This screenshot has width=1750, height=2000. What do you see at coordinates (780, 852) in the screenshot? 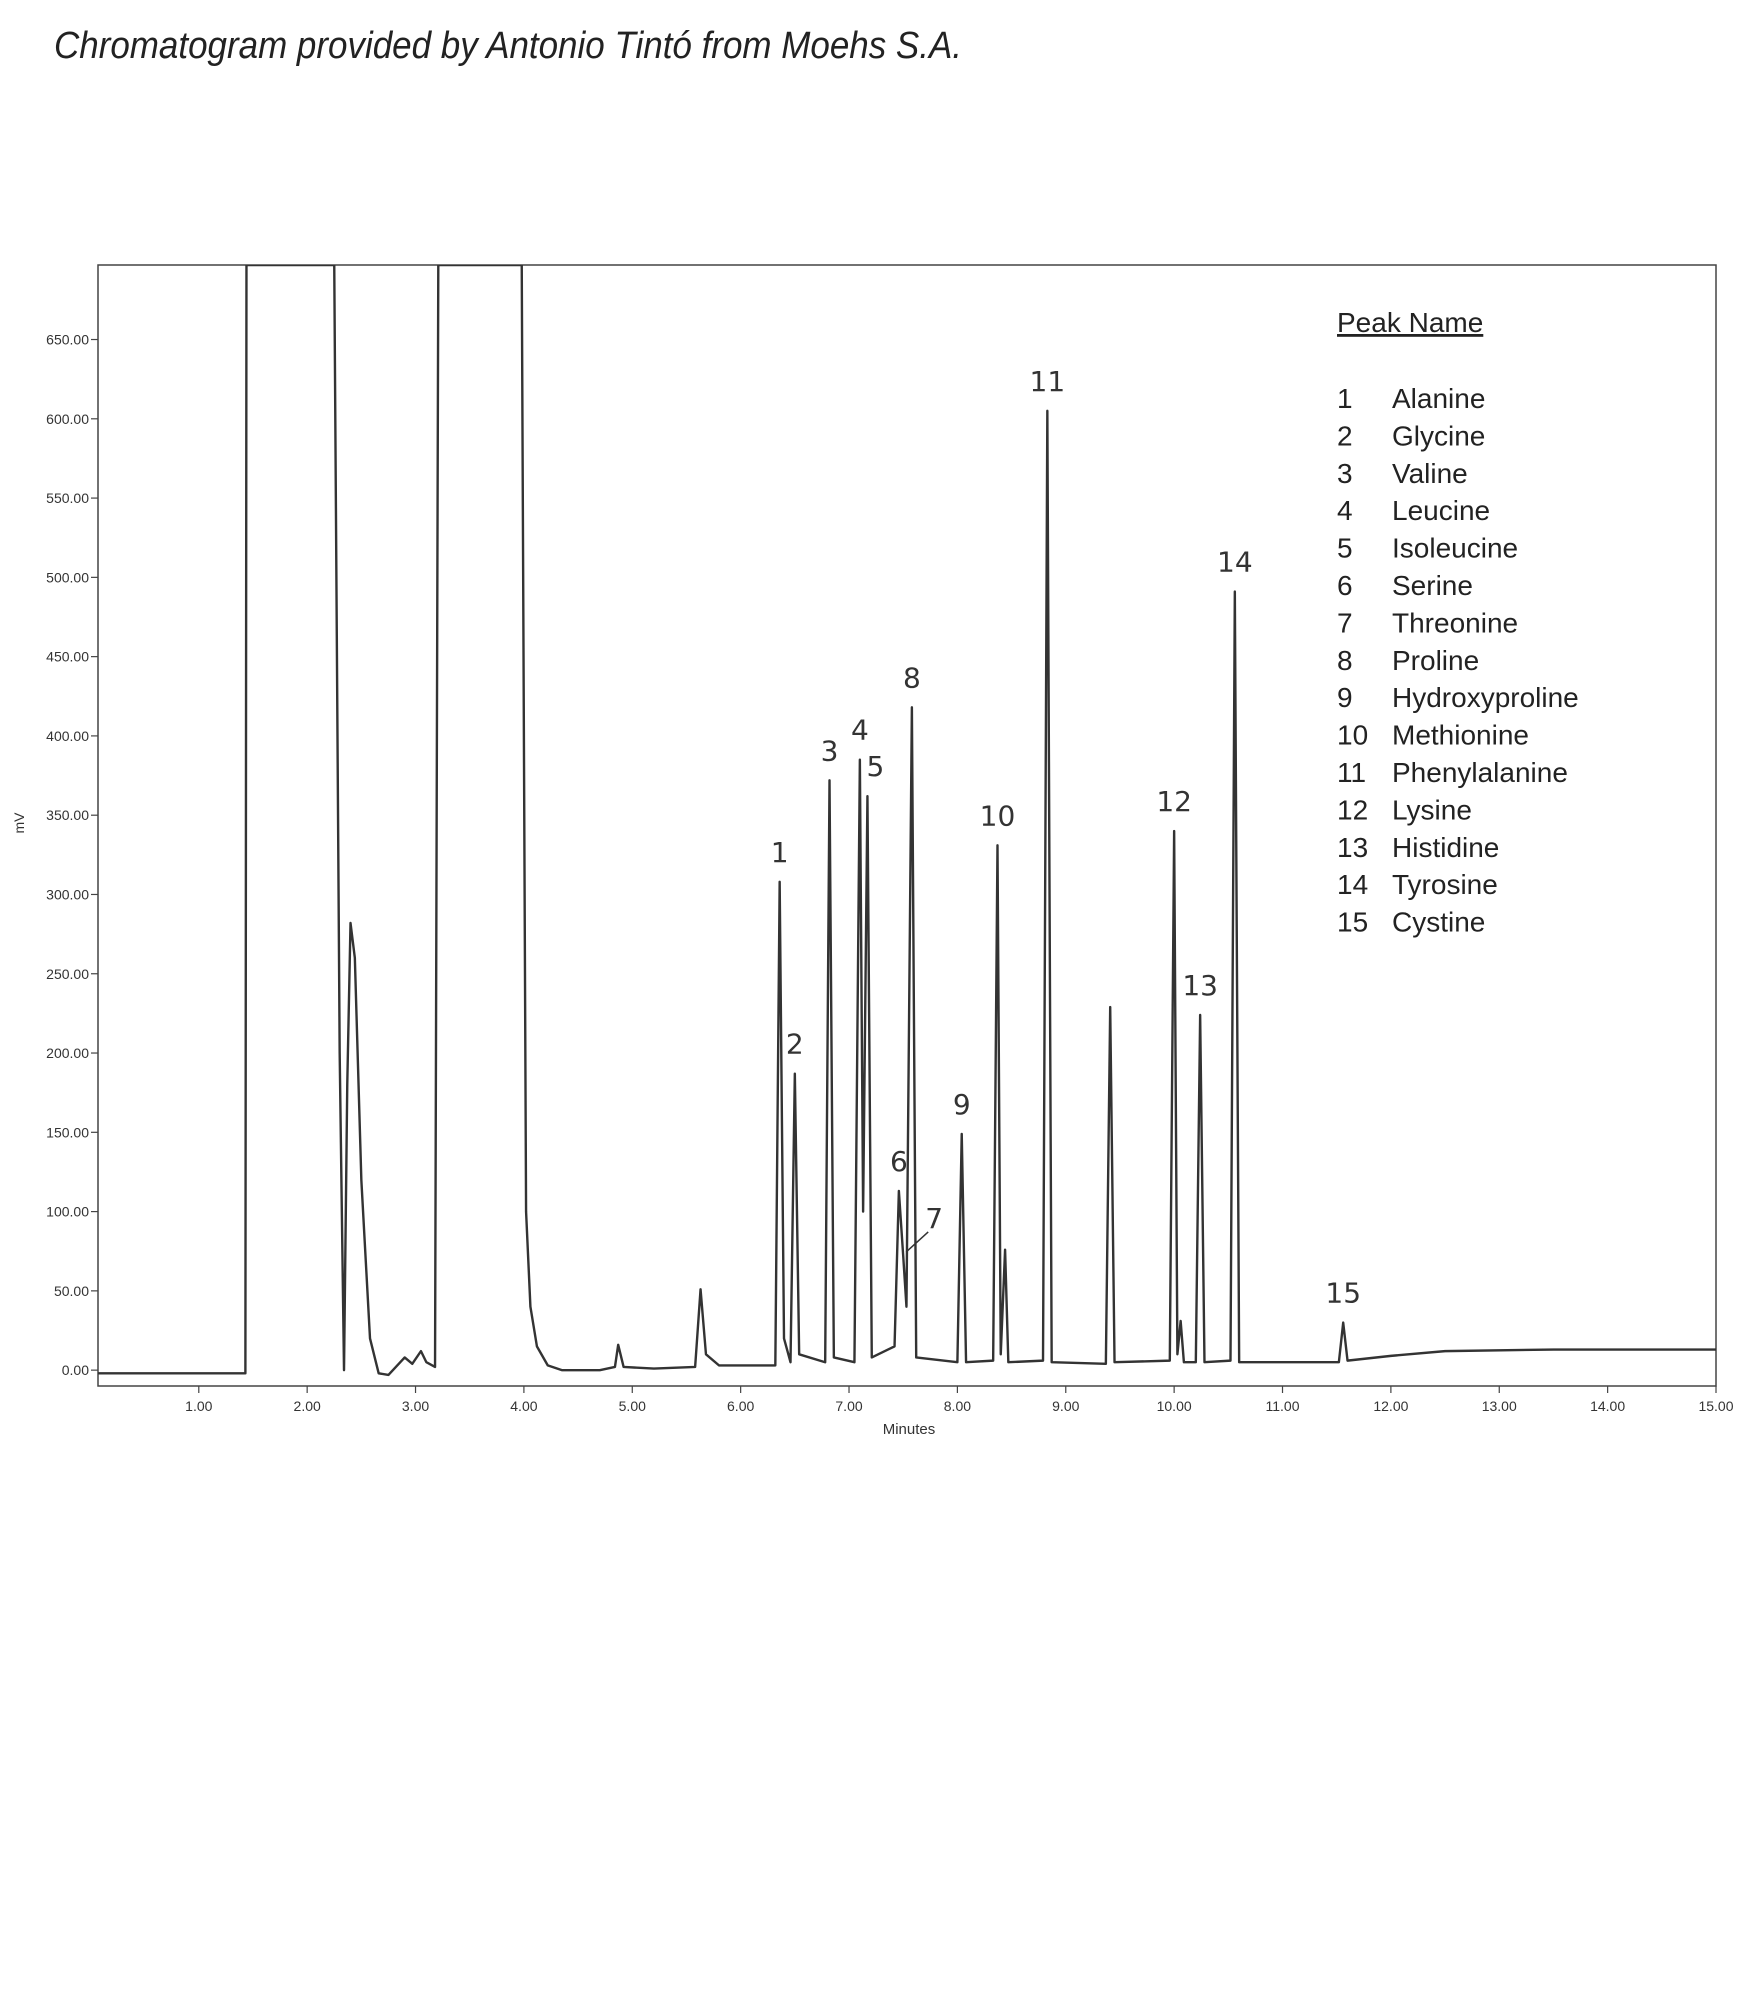
I see `peak-label: 1` at bounding box center [780, 852].